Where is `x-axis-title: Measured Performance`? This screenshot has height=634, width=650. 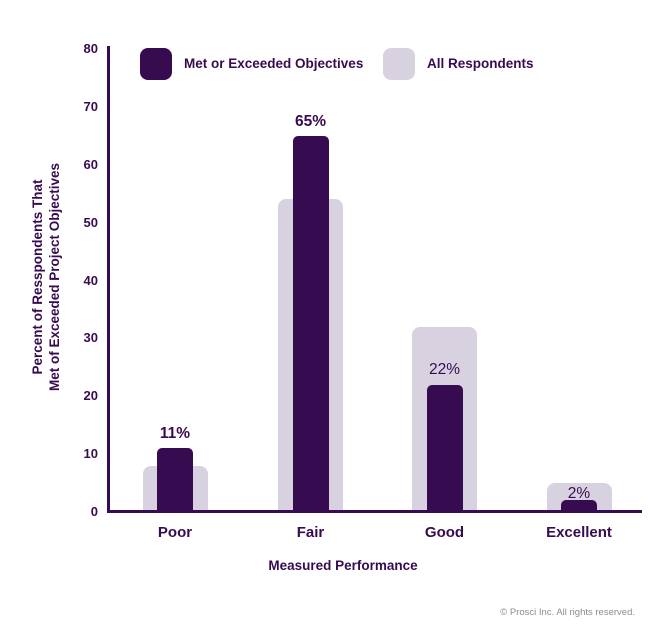 x-axis-title: Measured Performance is located at coordinates (343, 565).